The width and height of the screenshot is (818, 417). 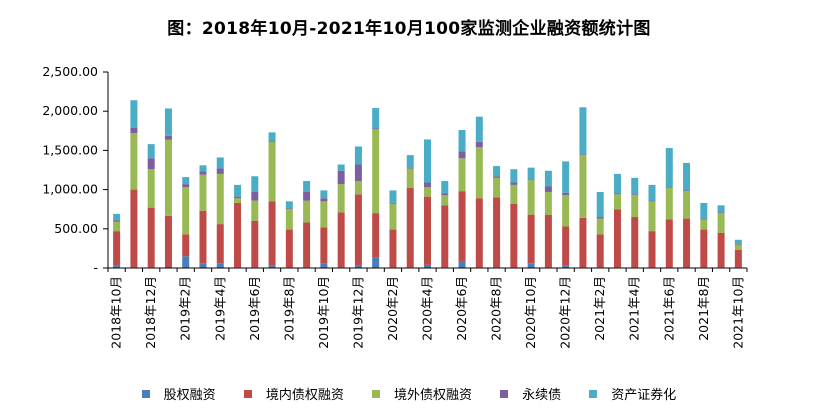 What do you see at coordinates (737, 312) in the screenshot?
I see `x-tick-label: 2021年10月` at bounding box center [737, 312].